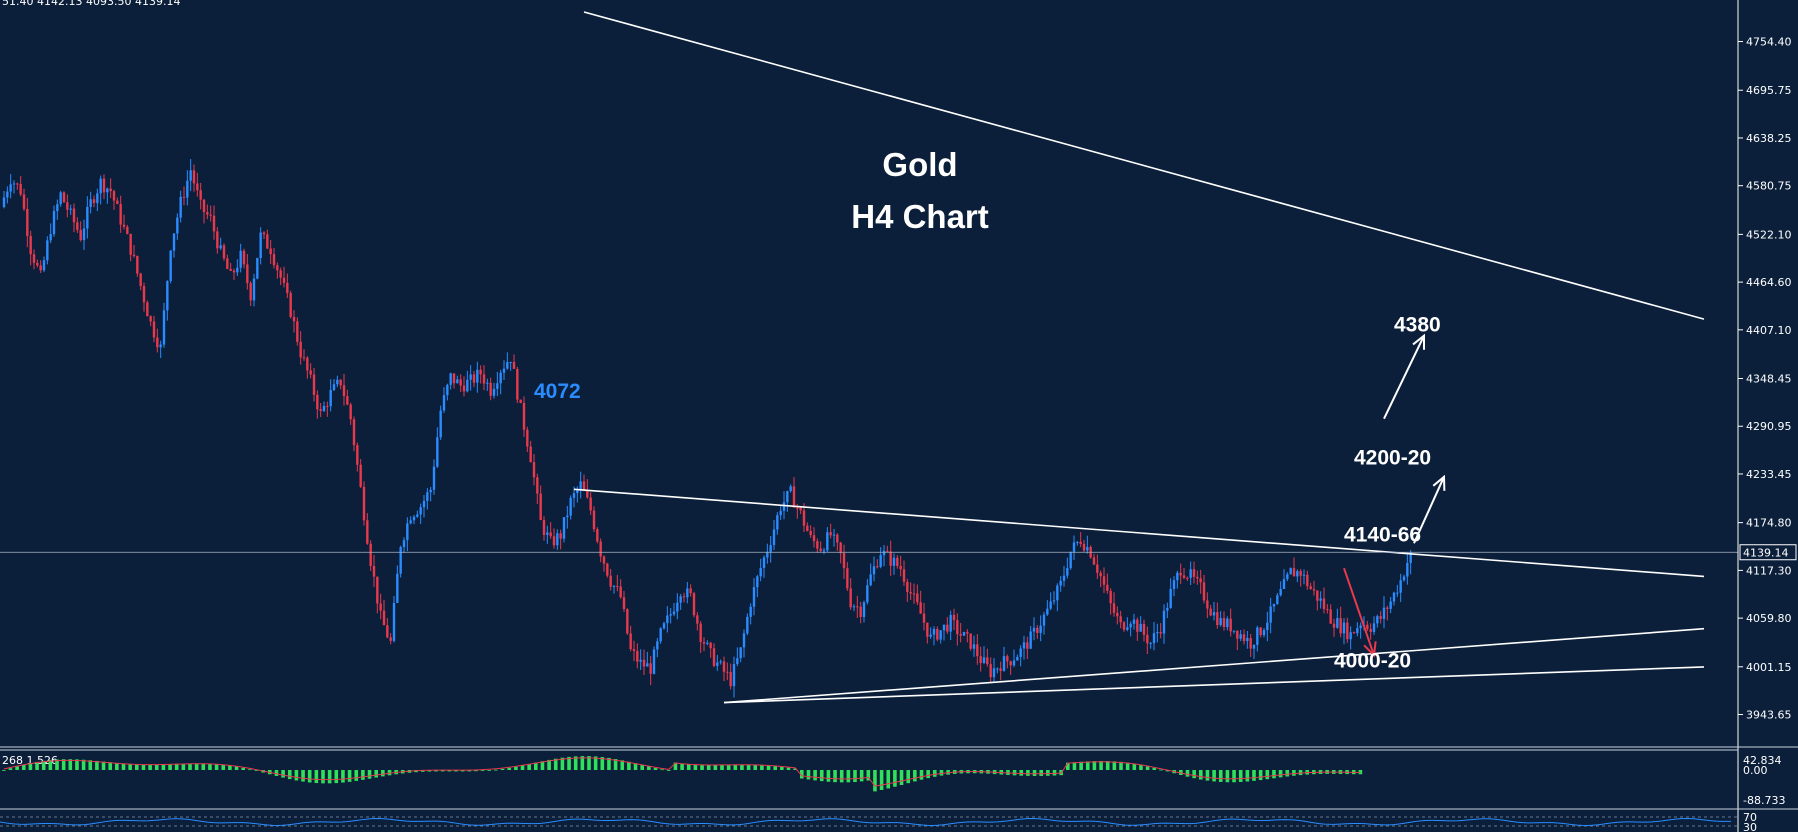 This screenshot has width=1798, height=832. Describe the element at coordinates (1769, 523) in the screenshot. I see `price-tick-label: 4174.80` at that location.